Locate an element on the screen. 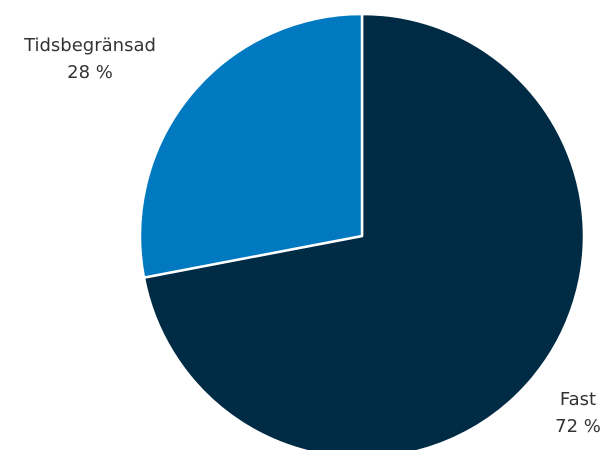 The width and height of the screenshot is (606, 450). slice-label: Fast 72 % is located at coordinates (578, 413).